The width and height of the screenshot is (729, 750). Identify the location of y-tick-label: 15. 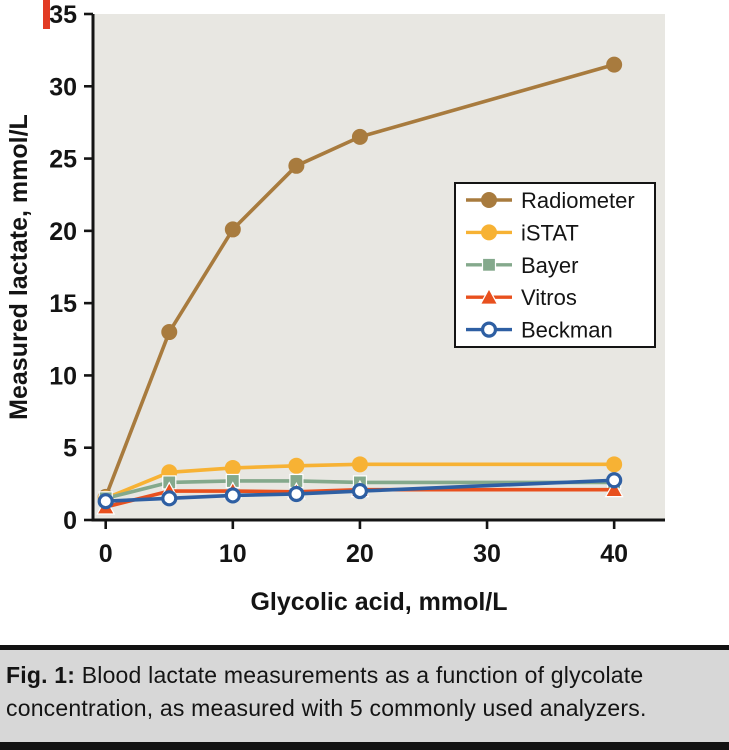
(63, 304).